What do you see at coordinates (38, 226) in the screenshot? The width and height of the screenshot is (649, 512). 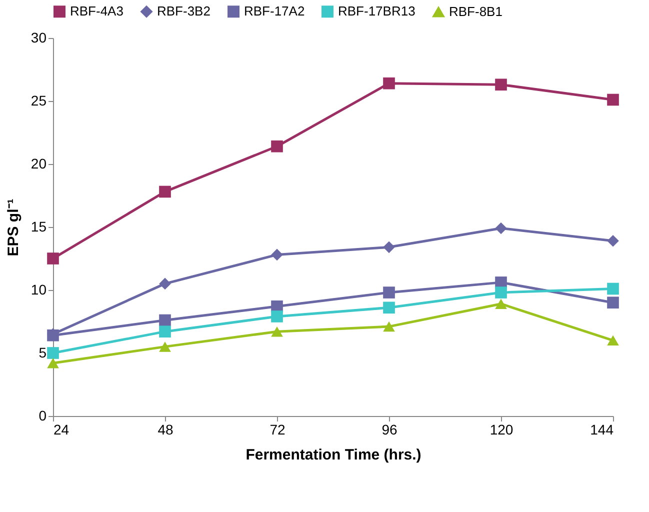 I see `y-tick-label: 15` at bounding box center [38, 226].